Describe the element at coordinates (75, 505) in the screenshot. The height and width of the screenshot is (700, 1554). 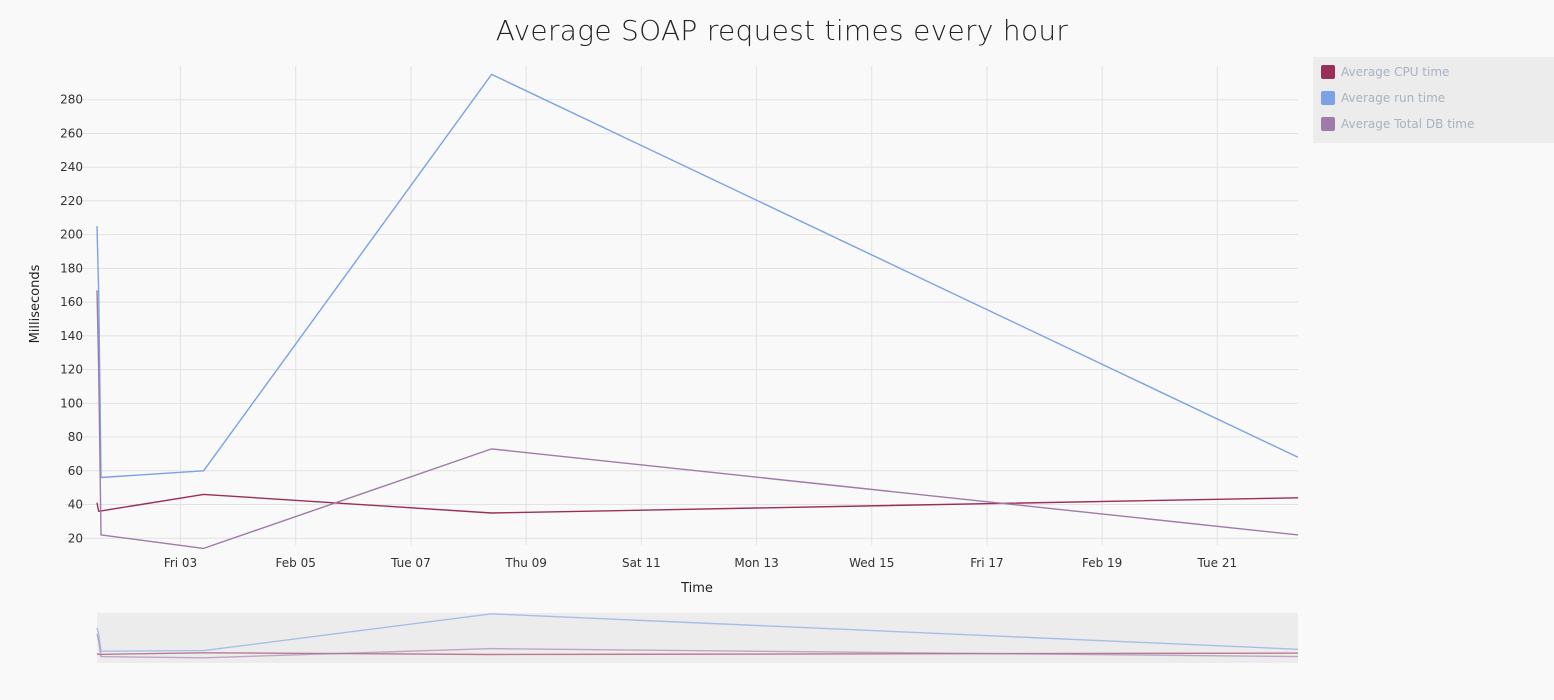
I see `y-tick-label: 40` at that location.